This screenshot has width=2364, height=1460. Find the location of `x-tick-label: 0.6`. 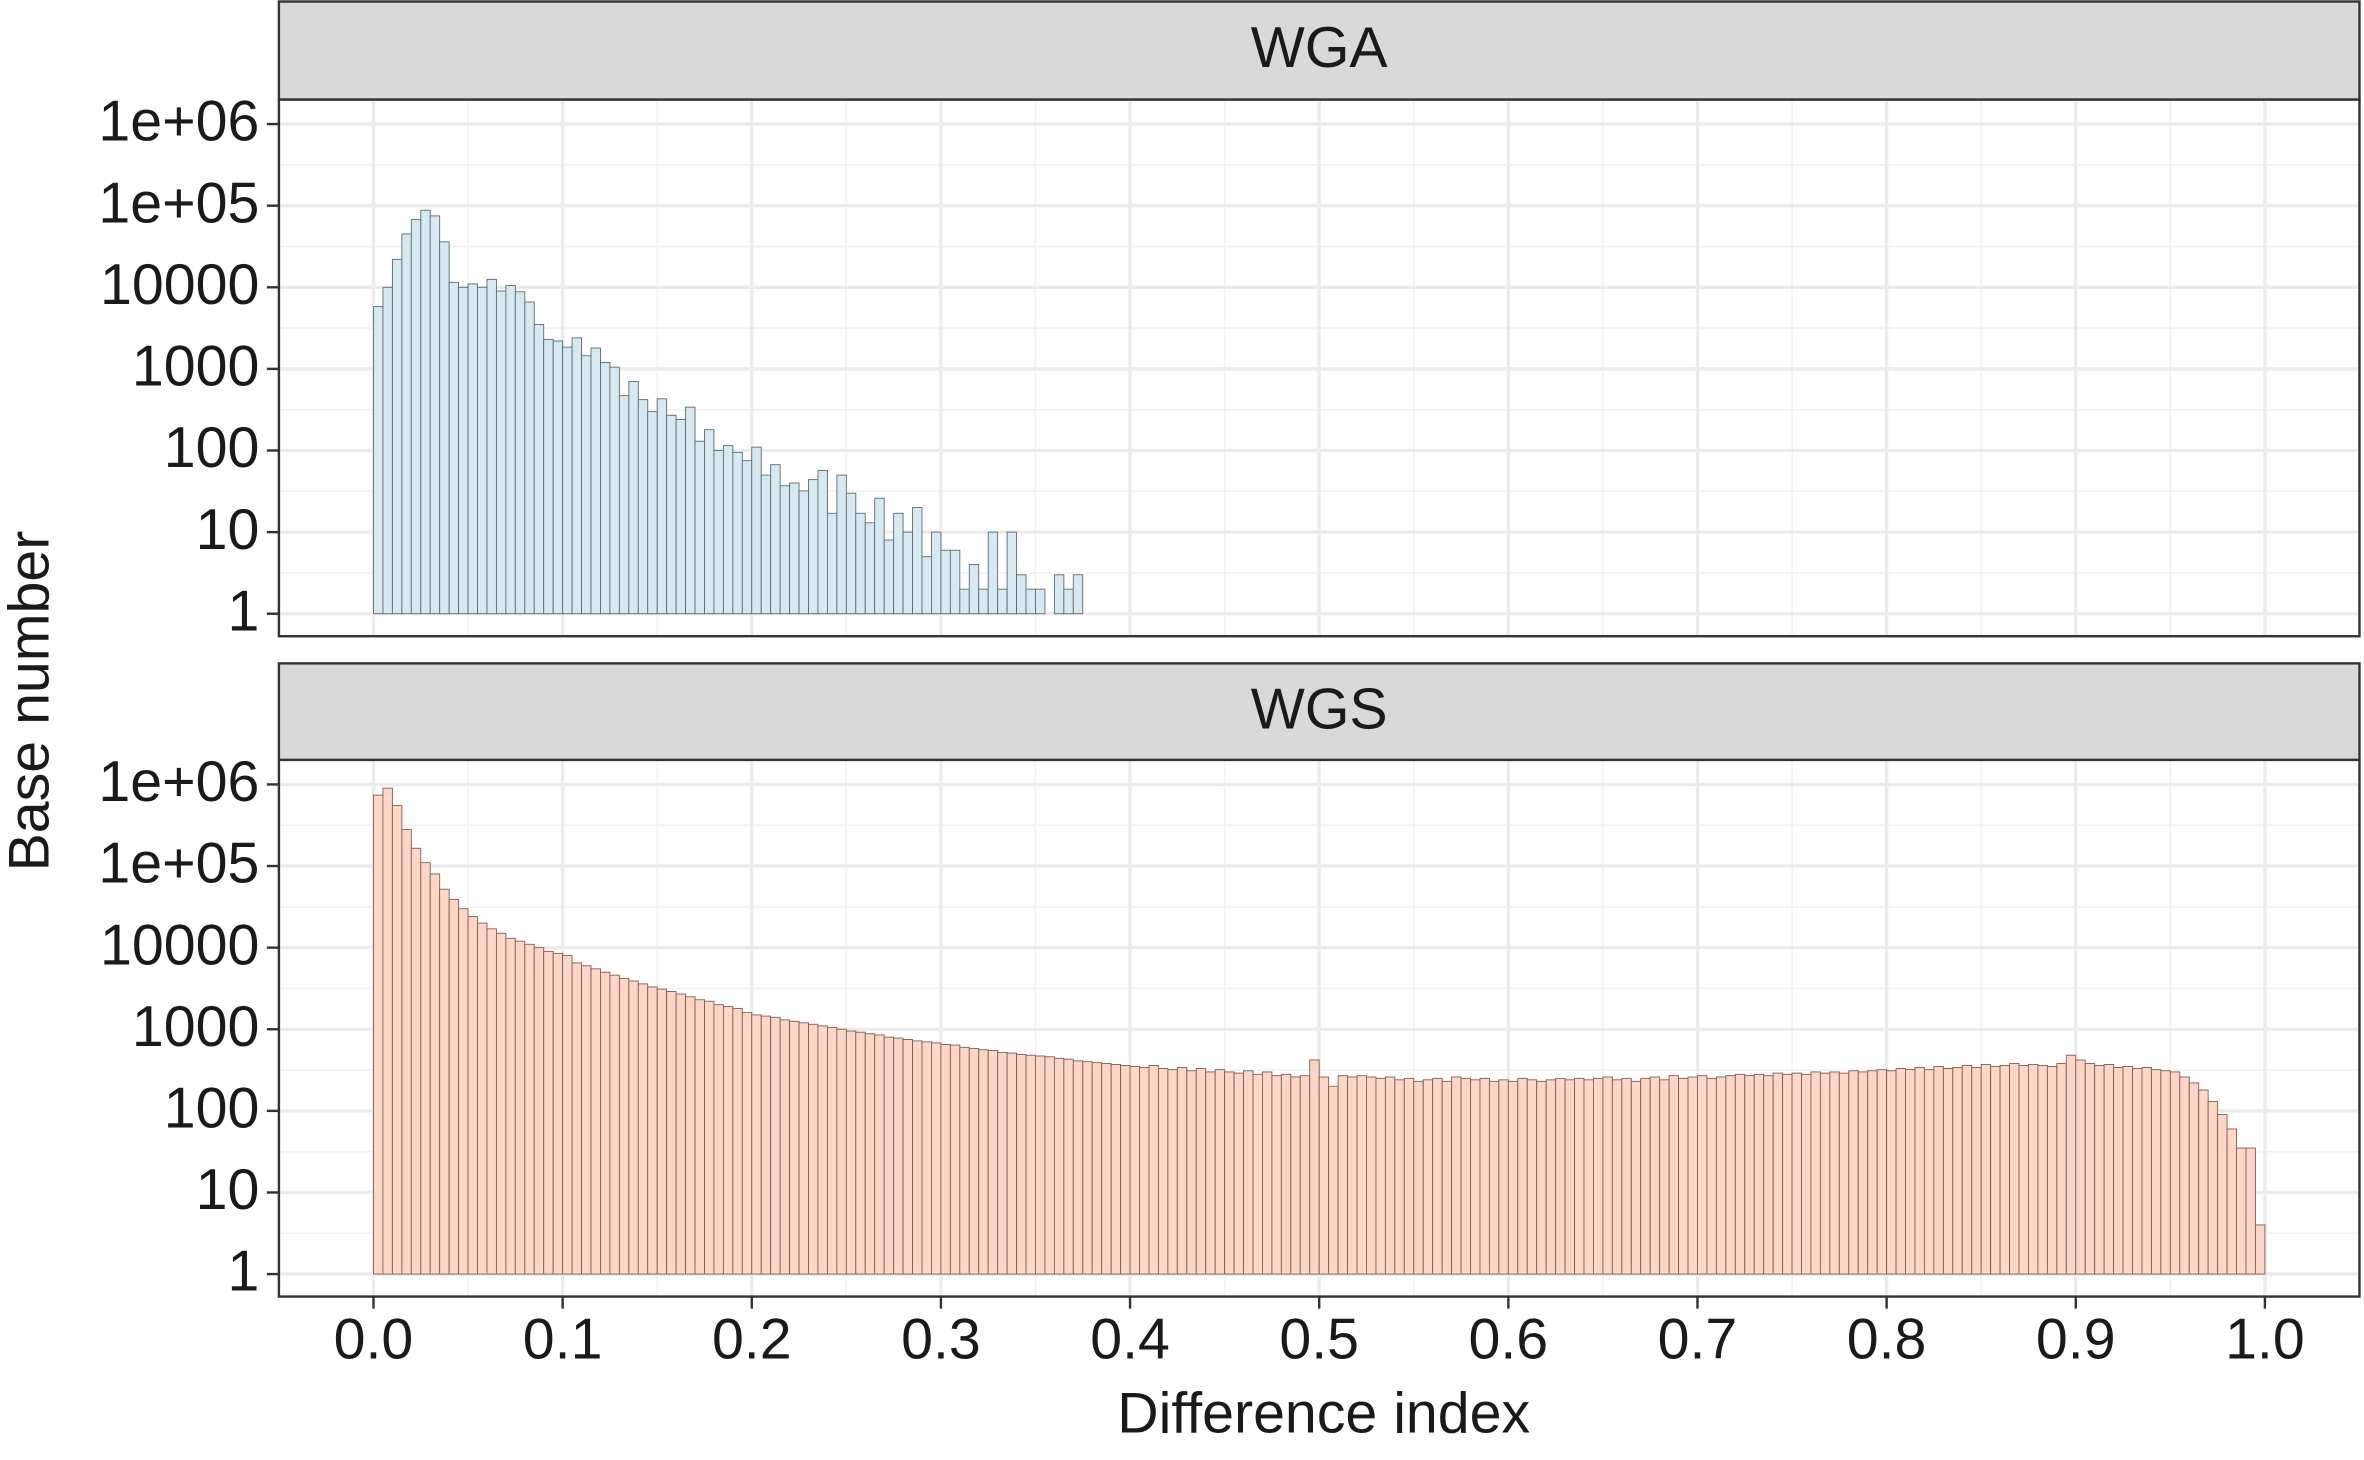

x-tick-label: 0.6 is located at coordinates (1509, 1339).